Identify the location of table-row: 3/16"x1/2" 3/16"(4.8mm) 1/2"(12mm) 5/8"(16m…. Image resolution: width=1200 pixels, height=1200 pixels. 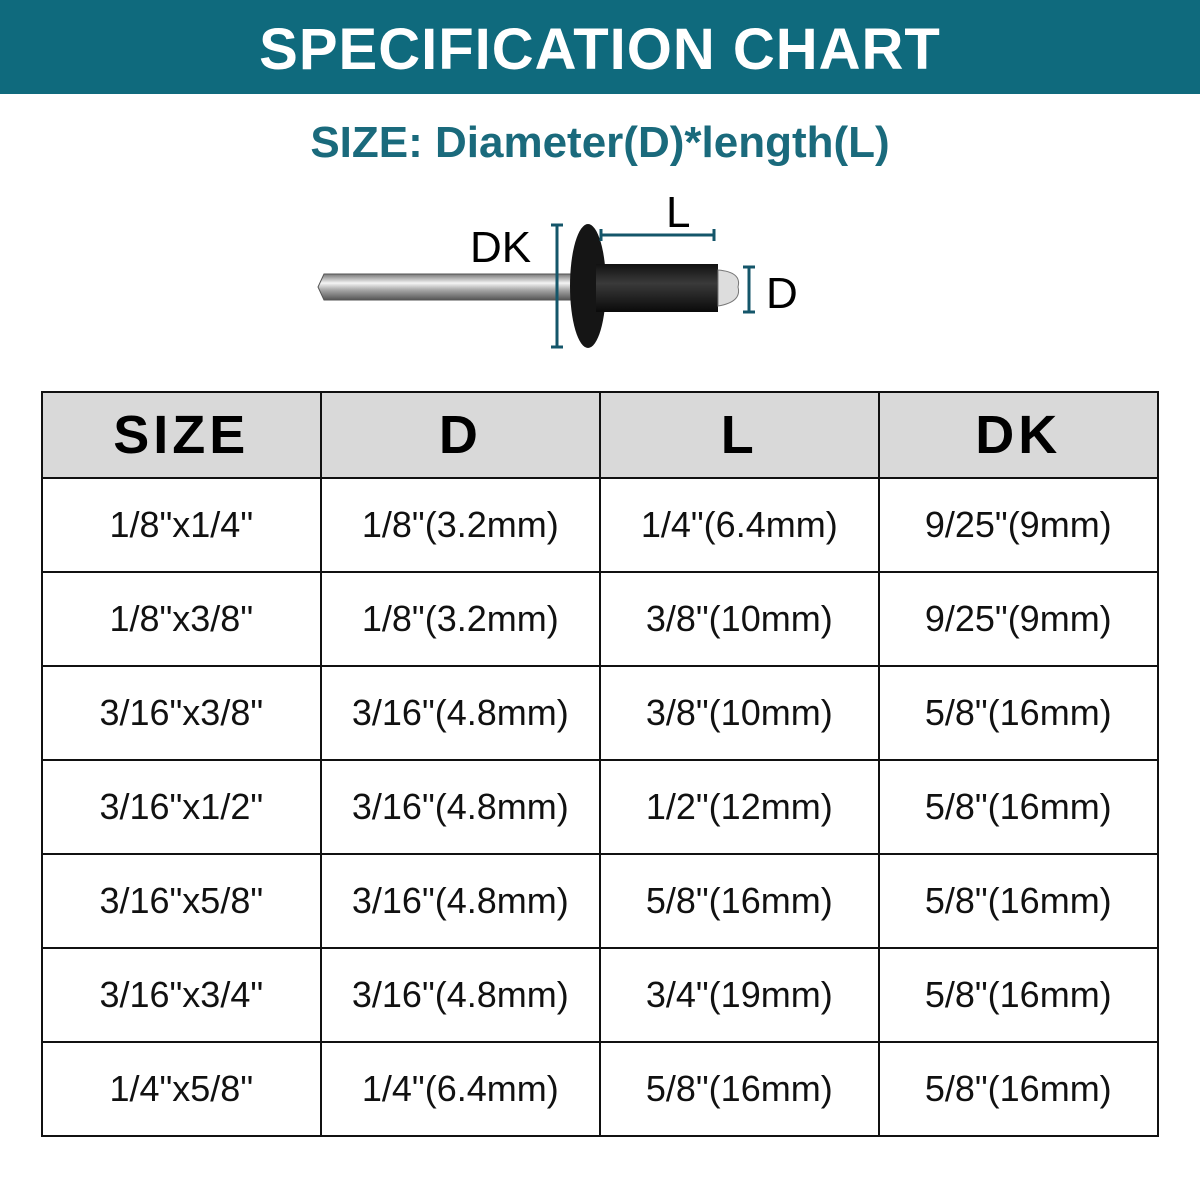
(600, 807).